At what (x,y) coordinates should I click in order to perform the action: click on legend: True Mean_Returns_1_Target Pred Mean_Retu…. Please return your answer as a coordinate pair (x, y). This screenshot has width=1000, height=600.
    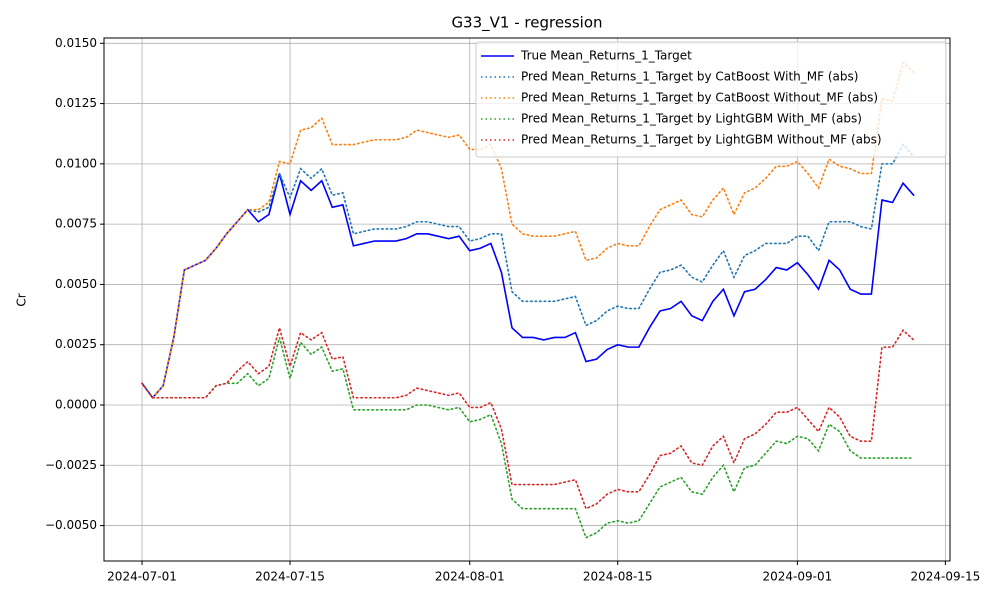
    Looking at the image, I should click on (711, 99).